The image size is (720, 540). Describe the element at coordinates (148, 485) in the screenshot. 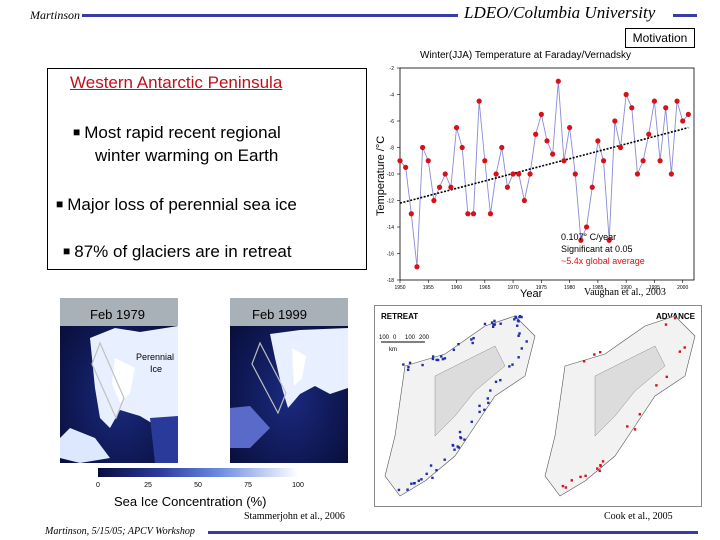

I see `colorbar-tick-label: 25` at that location.